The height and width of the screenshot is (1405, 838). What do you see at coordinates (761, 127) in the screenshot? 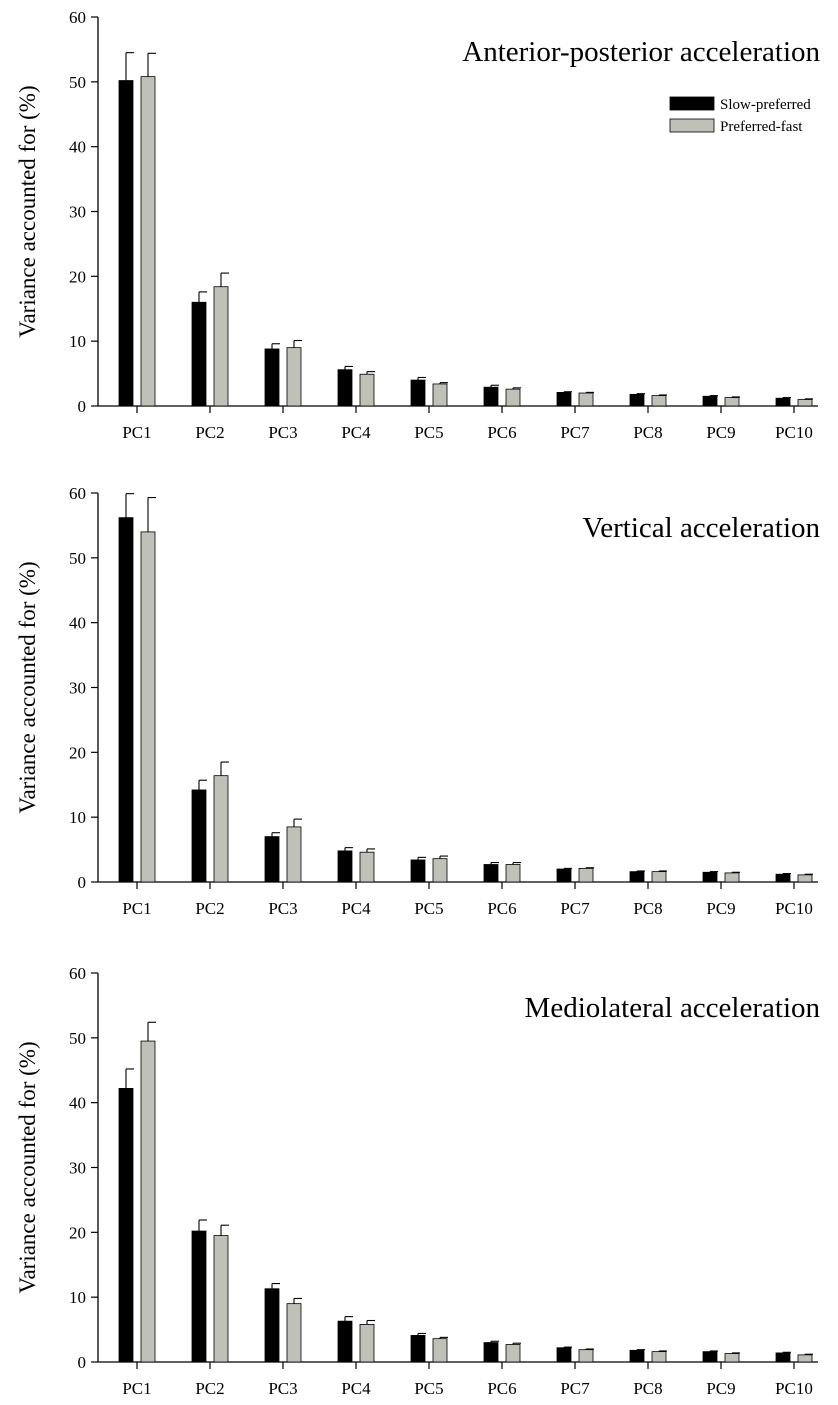
I see `legend-label: Preferred-fast` at bounding box center [761, 127].